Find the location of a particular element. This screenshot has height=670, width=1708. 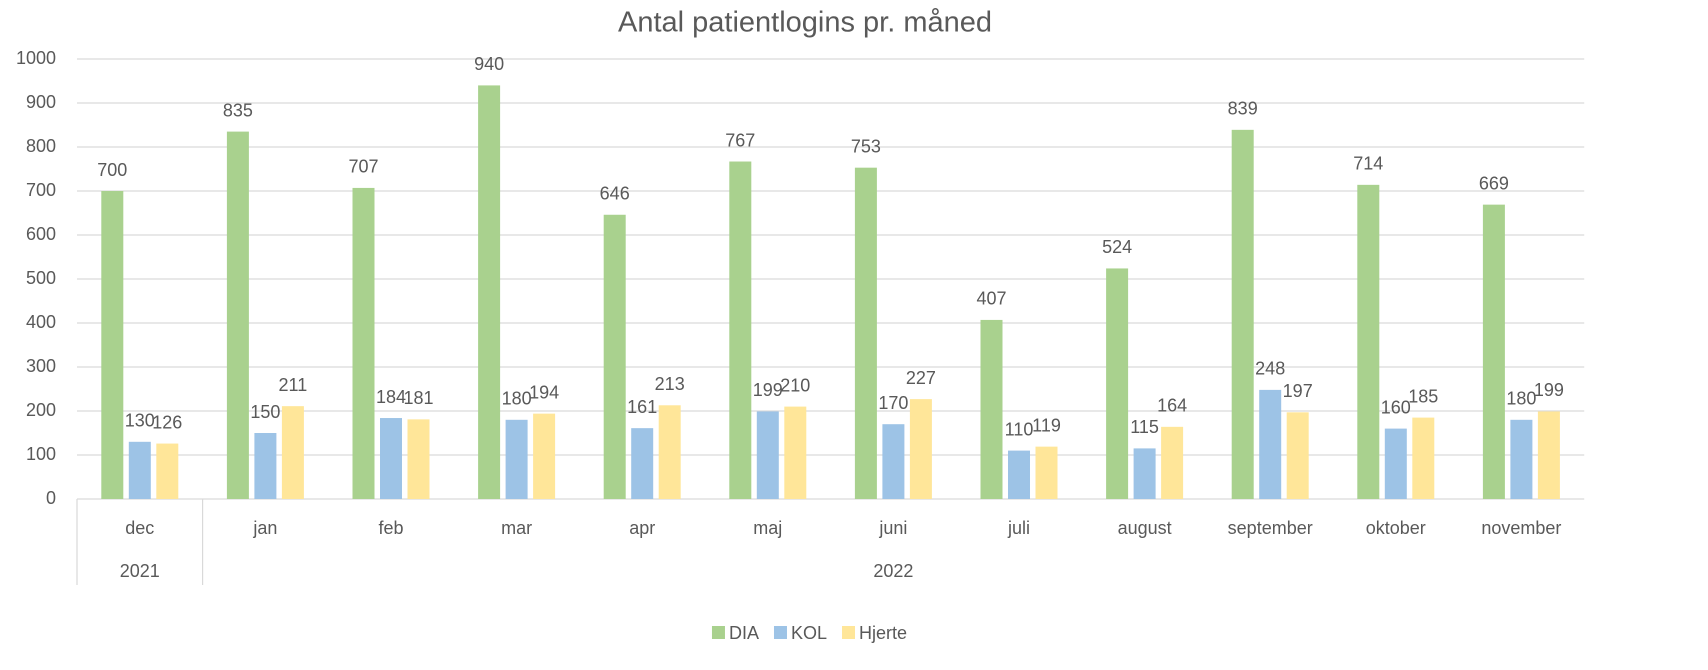

data-label: 753 is located at coordinates (866, 146).